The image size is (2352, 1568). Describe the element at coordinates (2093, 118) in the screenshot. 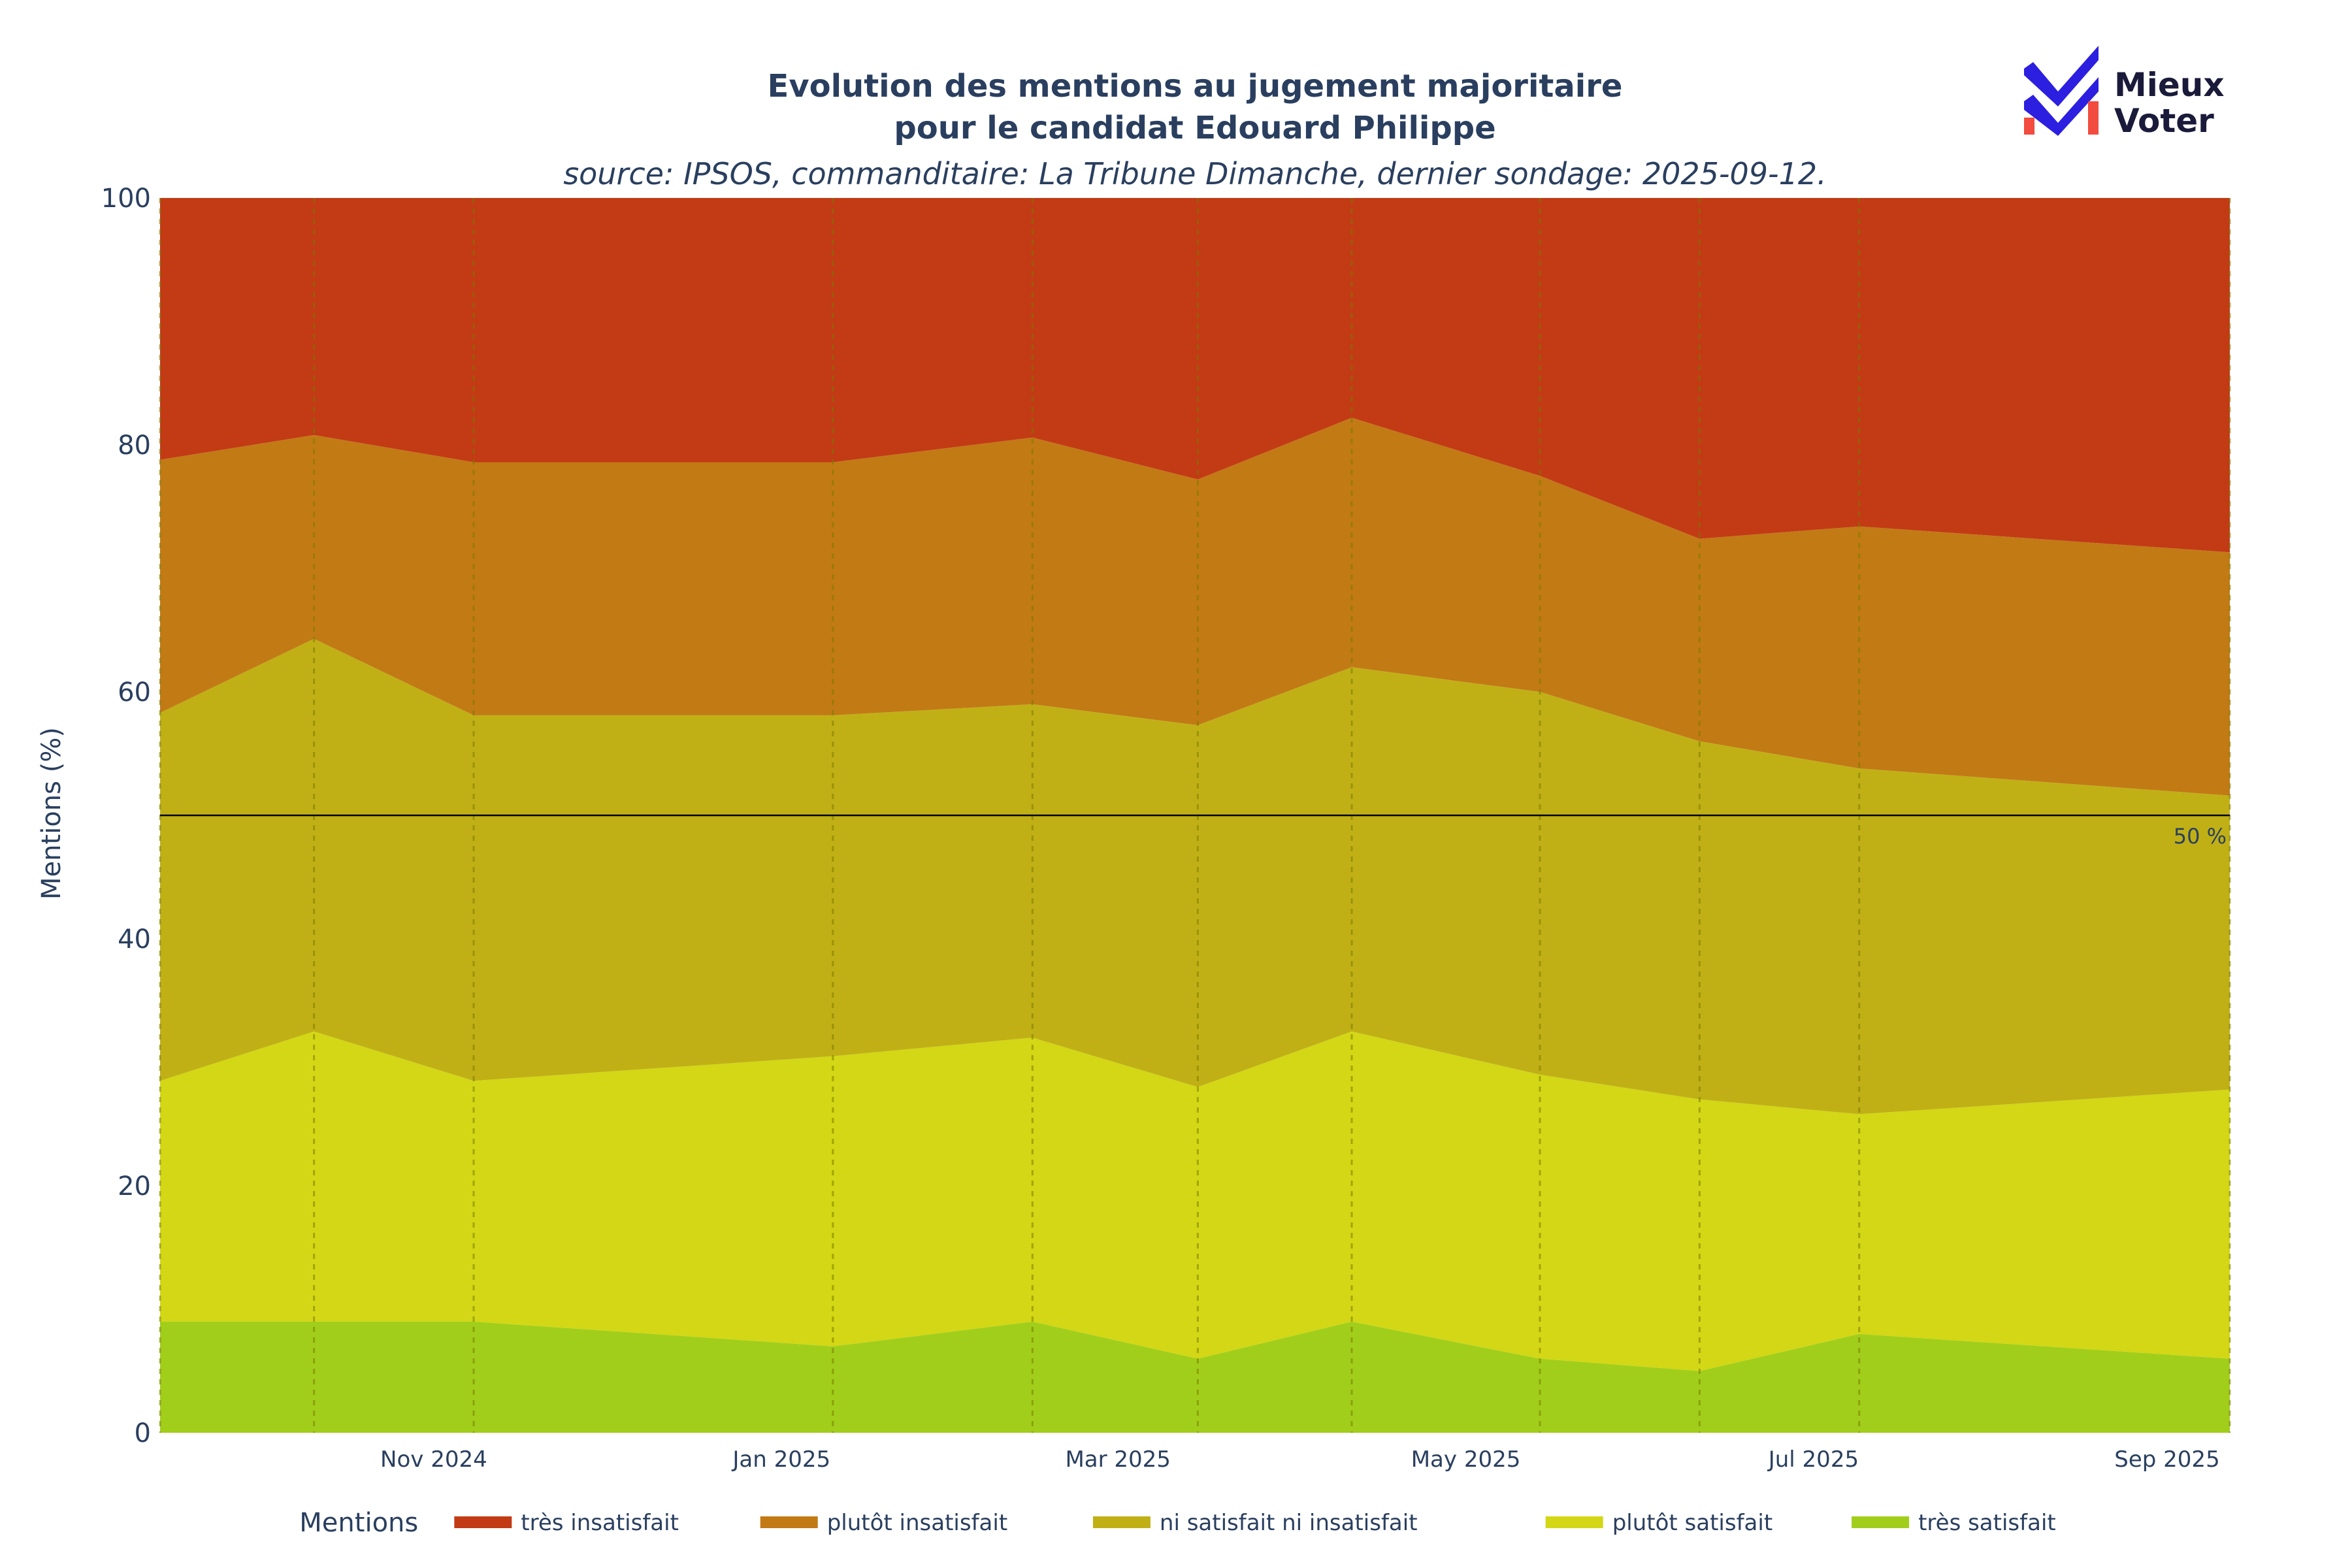

I see `logo-bar-right` at that location.